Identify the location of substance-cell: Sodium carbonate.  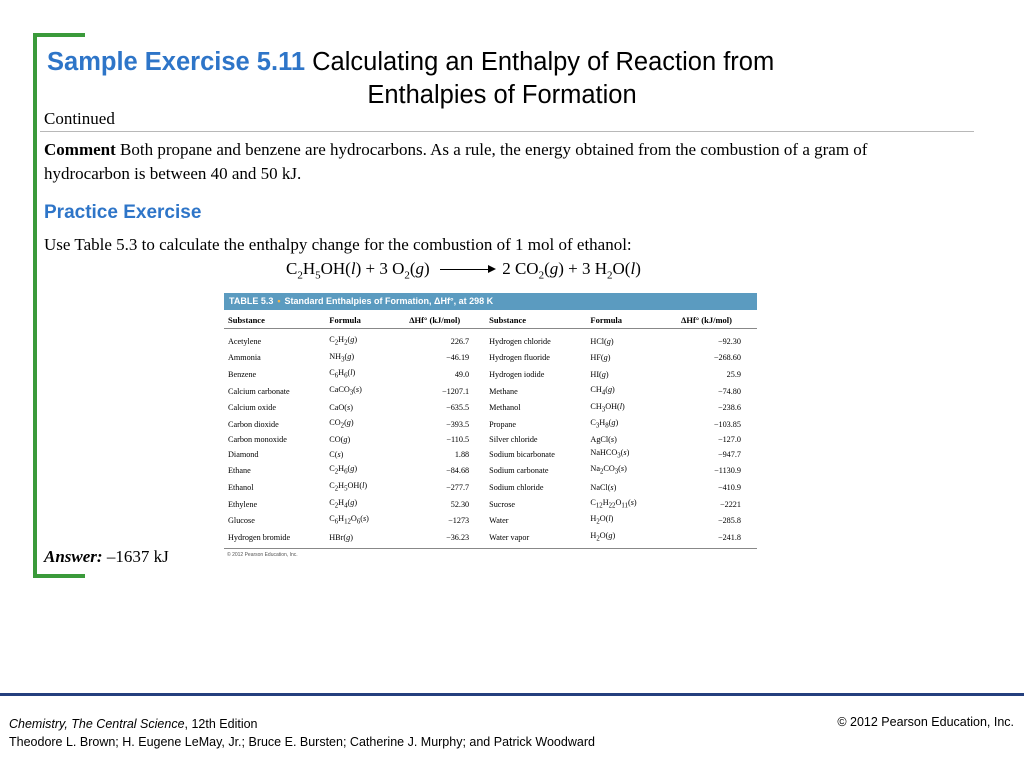
(519, 471).